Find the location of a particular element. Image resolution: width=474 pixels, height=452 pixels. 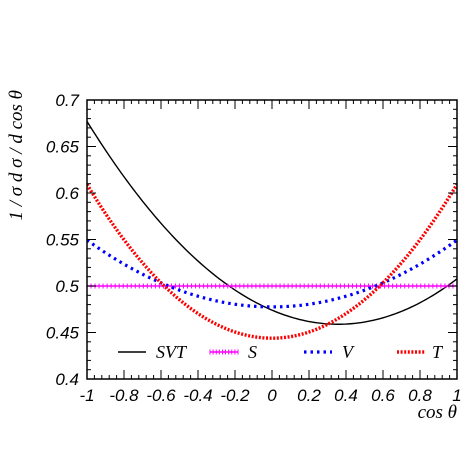

x-tick-label: -0.4 is located at coordinates (197, 395).